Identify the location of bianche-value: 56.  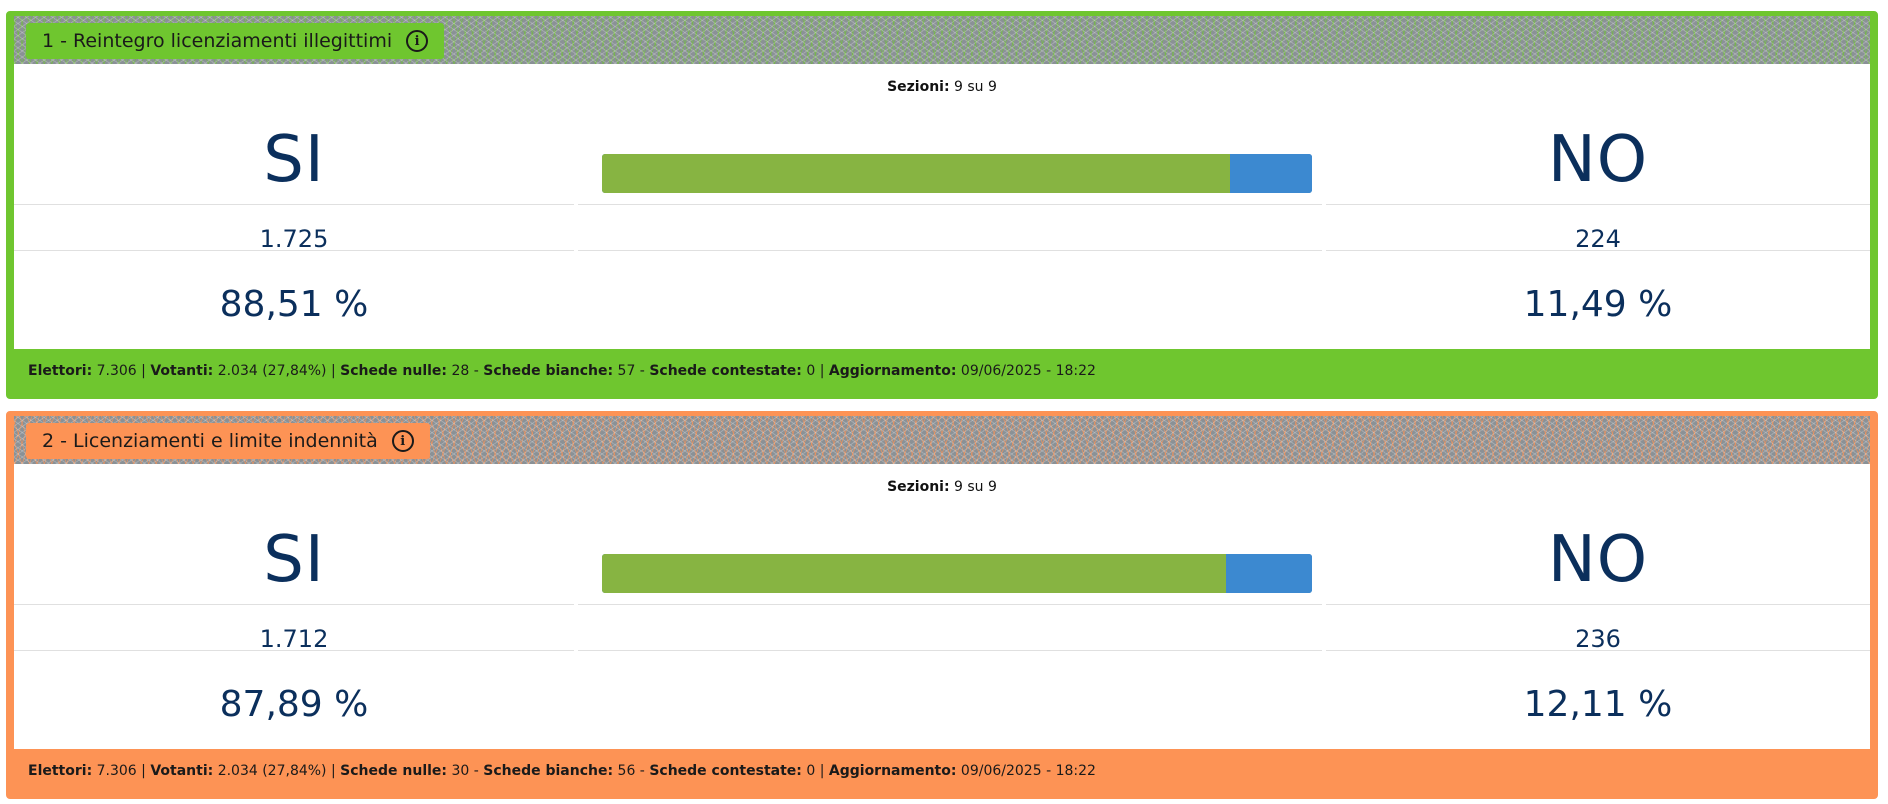
(626, 770).